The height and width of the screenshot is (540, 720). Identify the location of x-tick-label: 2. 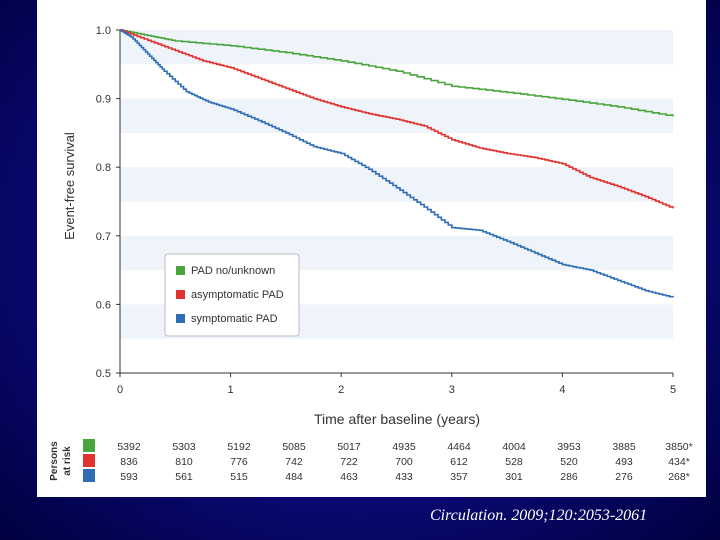
(341, 390).